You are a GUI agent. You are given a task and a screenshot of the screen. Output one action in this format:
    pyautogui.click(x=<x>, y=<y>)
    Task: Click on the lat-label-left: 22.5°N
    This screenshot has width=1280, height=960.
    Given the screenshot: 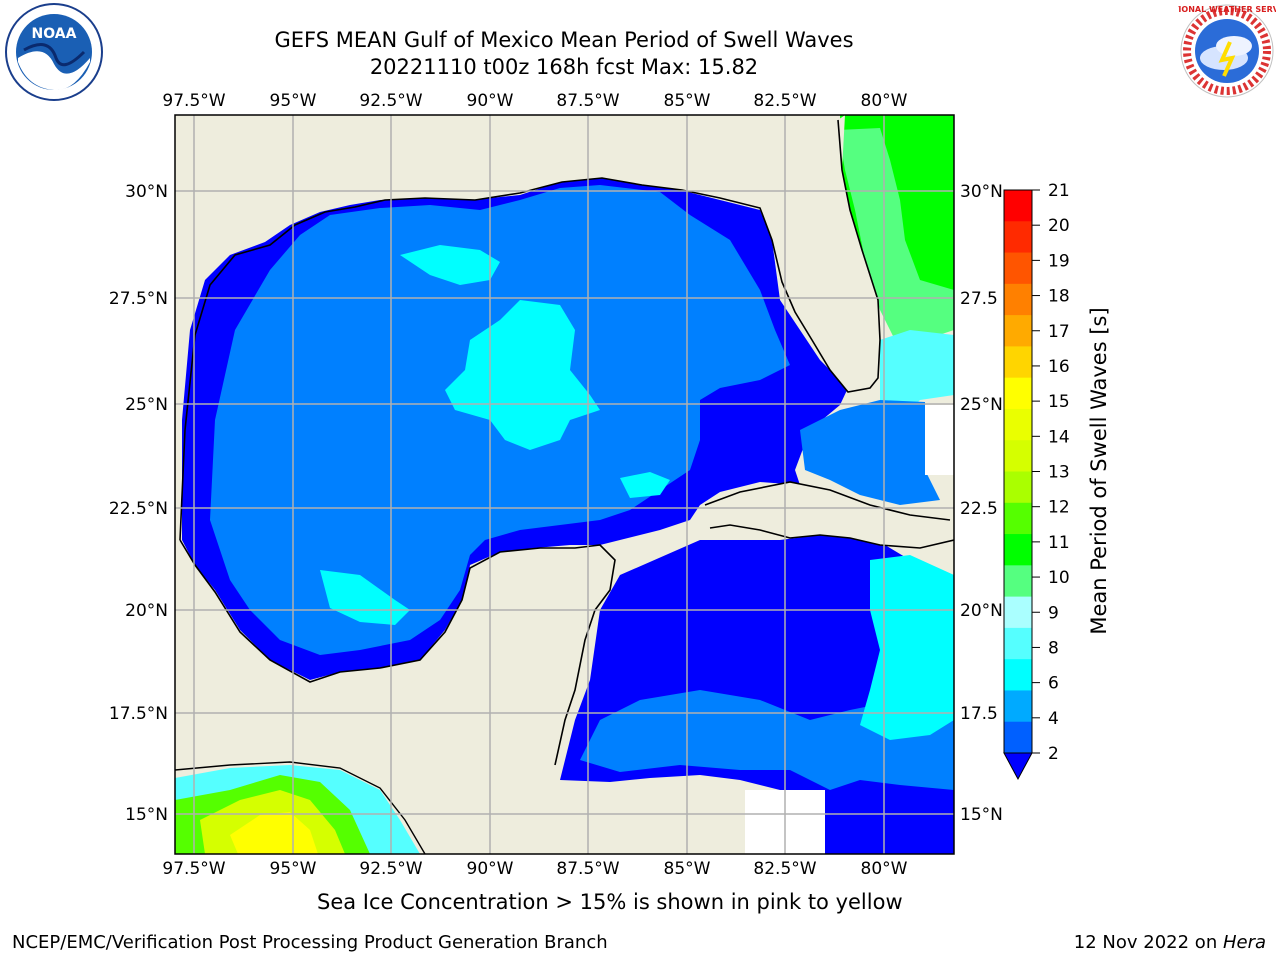 What is the action you would take?
    pyautogui.click(x=138, y=509)
    